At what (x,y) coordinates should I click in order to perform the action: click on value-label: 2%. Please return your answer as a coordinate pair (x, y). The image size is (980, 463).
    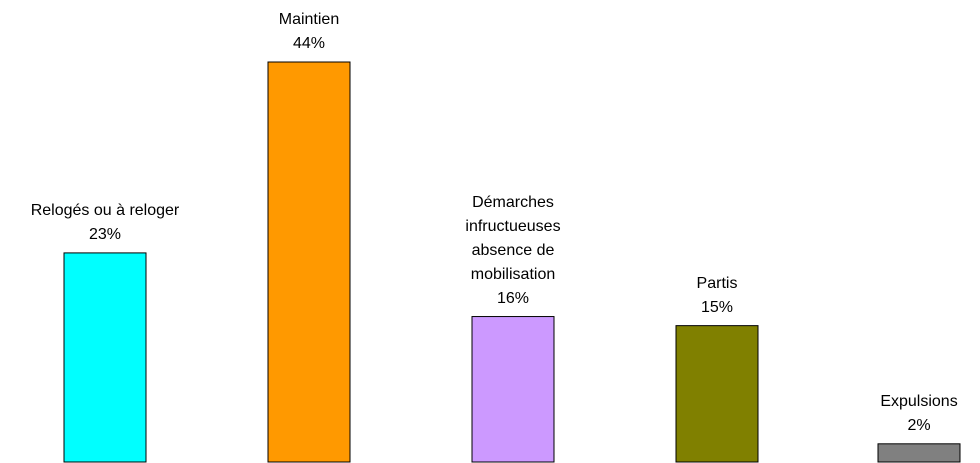
    Looking at the image, I should click on (919, 425).